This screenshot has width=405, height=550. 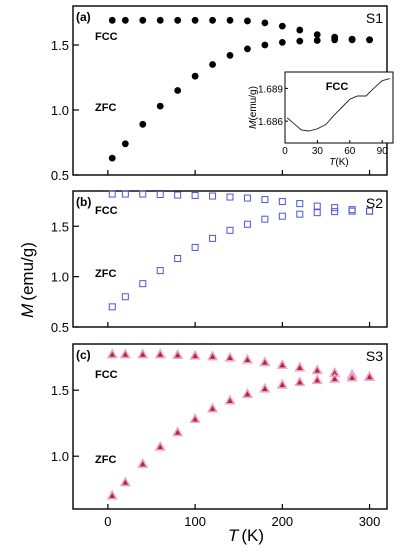 I want to click on inset-y-unit: (emu/g), so click(x=253, y=103).